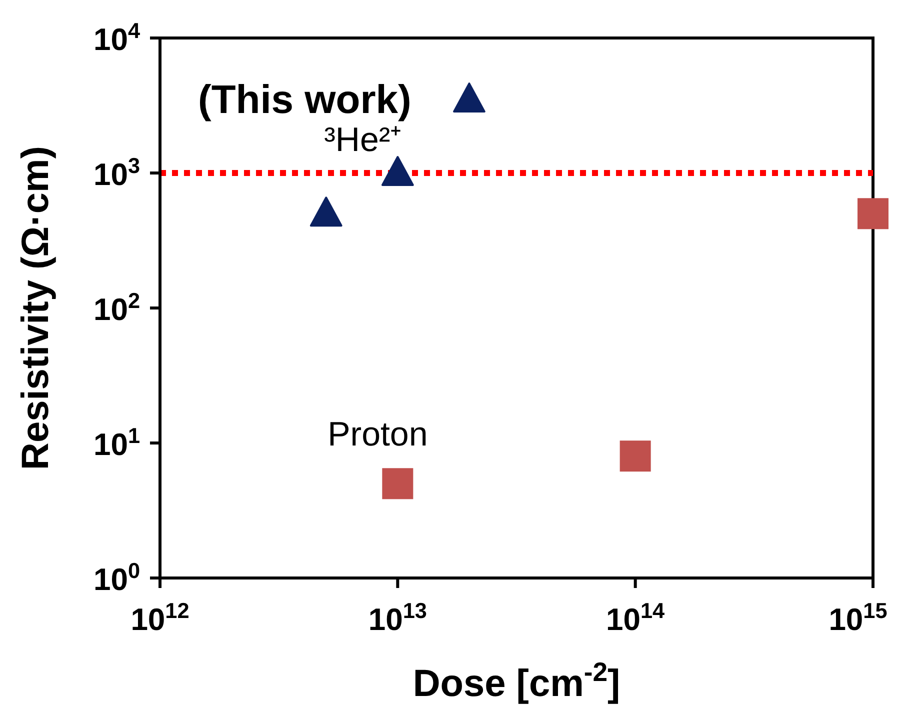 This screenshot has width=909, height=721. What do you see at coordinates (397, 617) in the screenshot?
I see `x-tick-label: 10$^{13}$` at bounding box center [397, 617].